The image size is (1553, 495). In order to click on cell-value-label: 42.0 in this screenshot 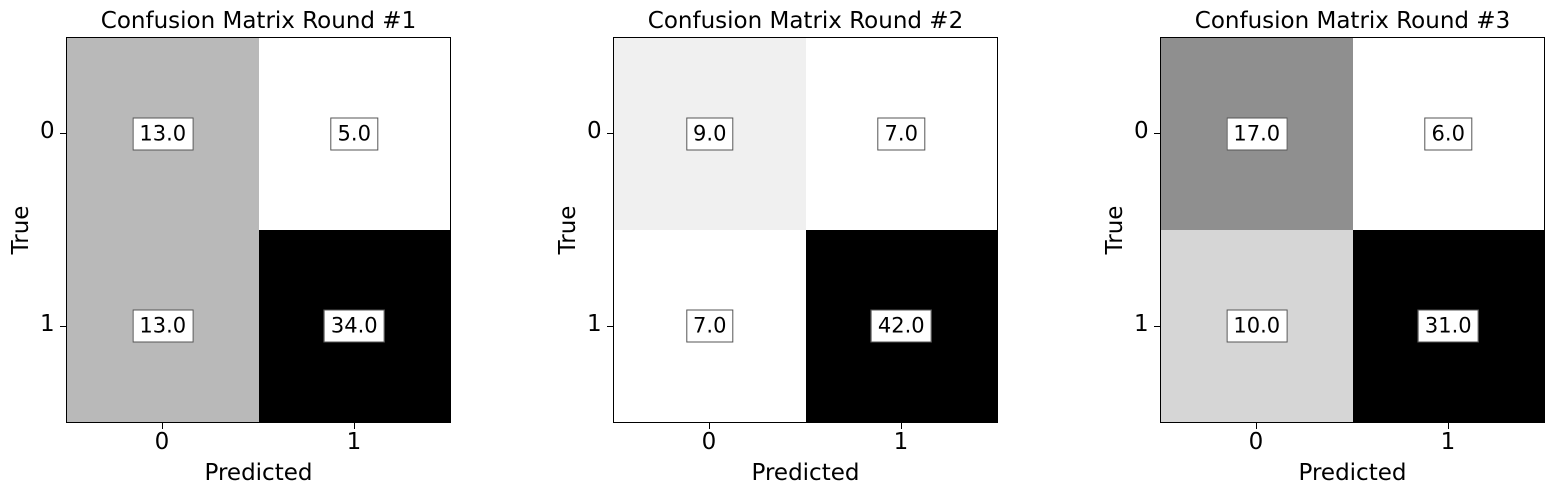, I will do `click(901, 326)`.